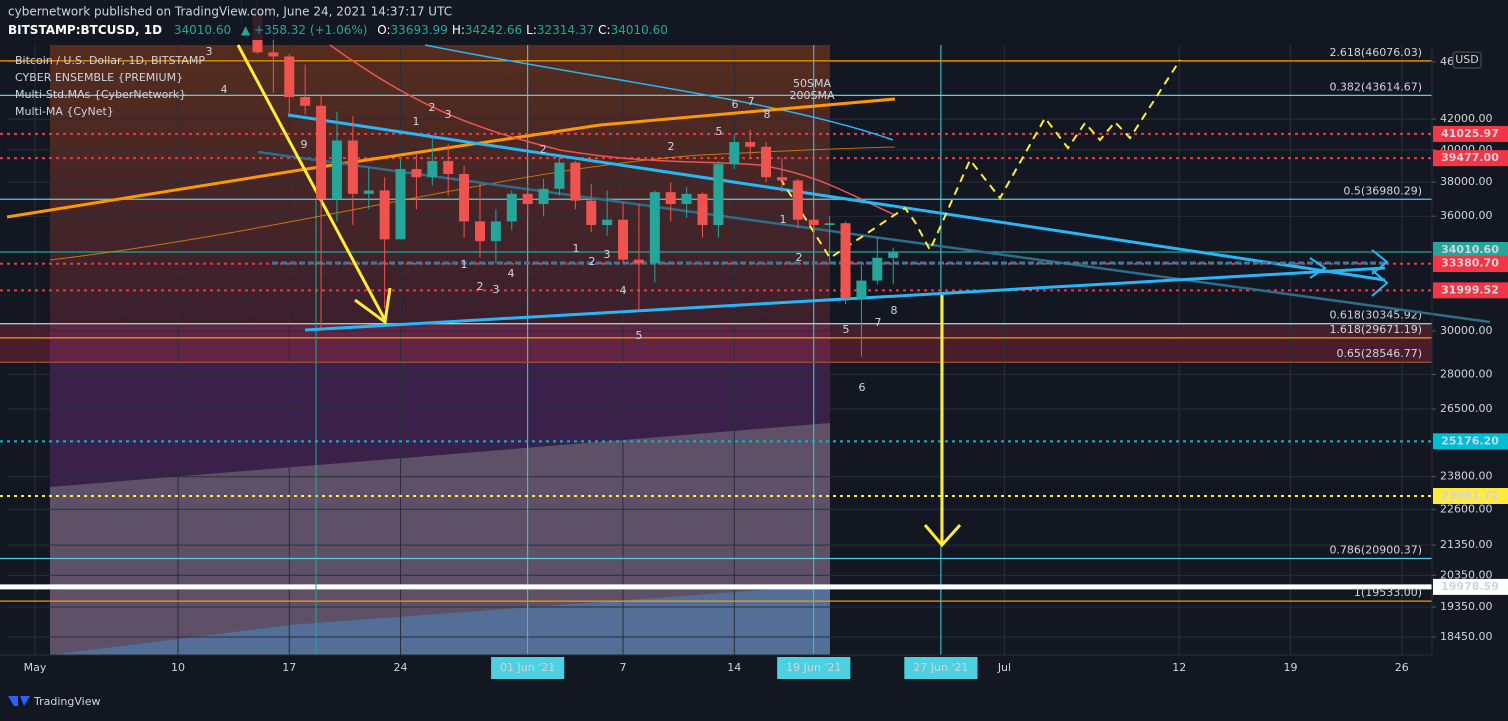 The width and height of the screenshot is (1508, 721). I want to click on td-count: 7, so click(878, 322).